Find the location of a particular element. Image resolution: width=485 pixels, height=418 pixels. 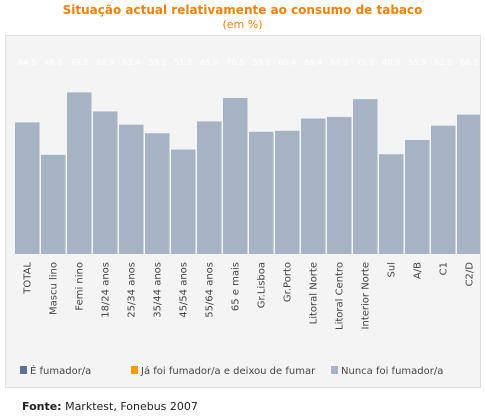

data-label-a-b-nunca-fumador: 55.9 is located at coordinates (417, 62).